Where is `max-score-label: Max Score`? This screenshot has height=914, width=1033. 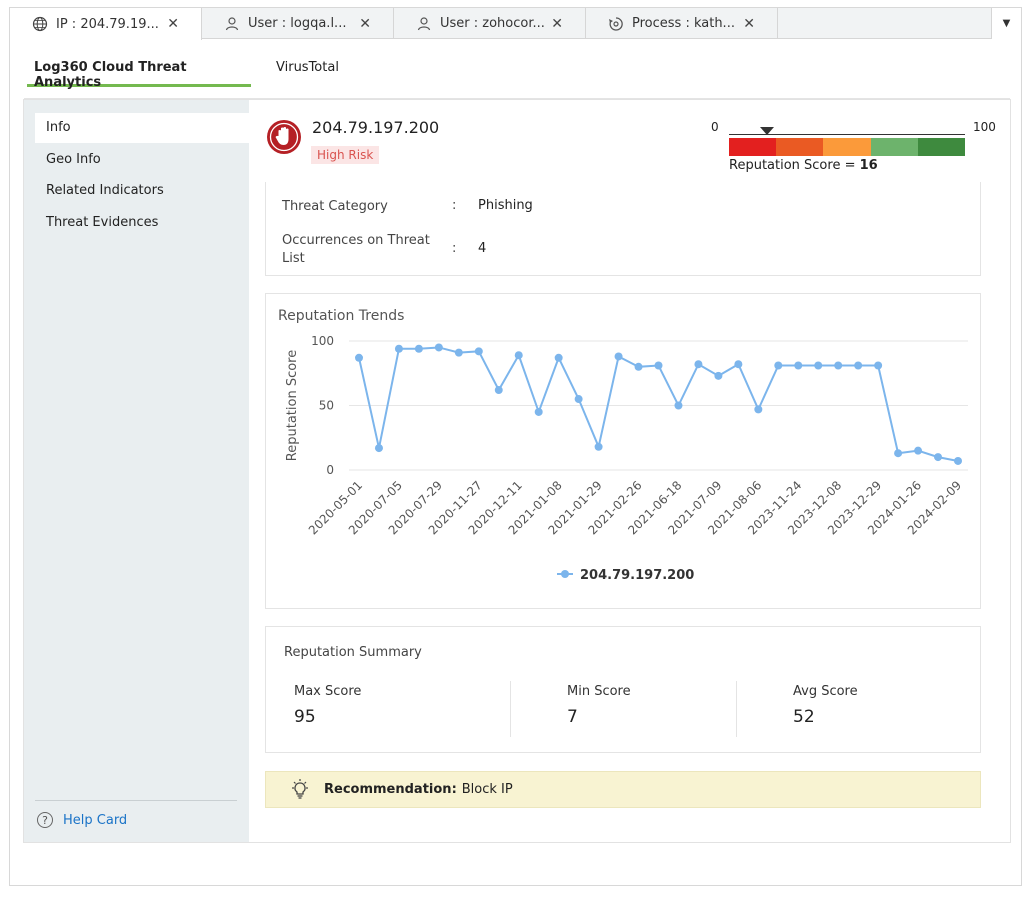
max-score-label: Max Score is located at coordinates (328, 691).